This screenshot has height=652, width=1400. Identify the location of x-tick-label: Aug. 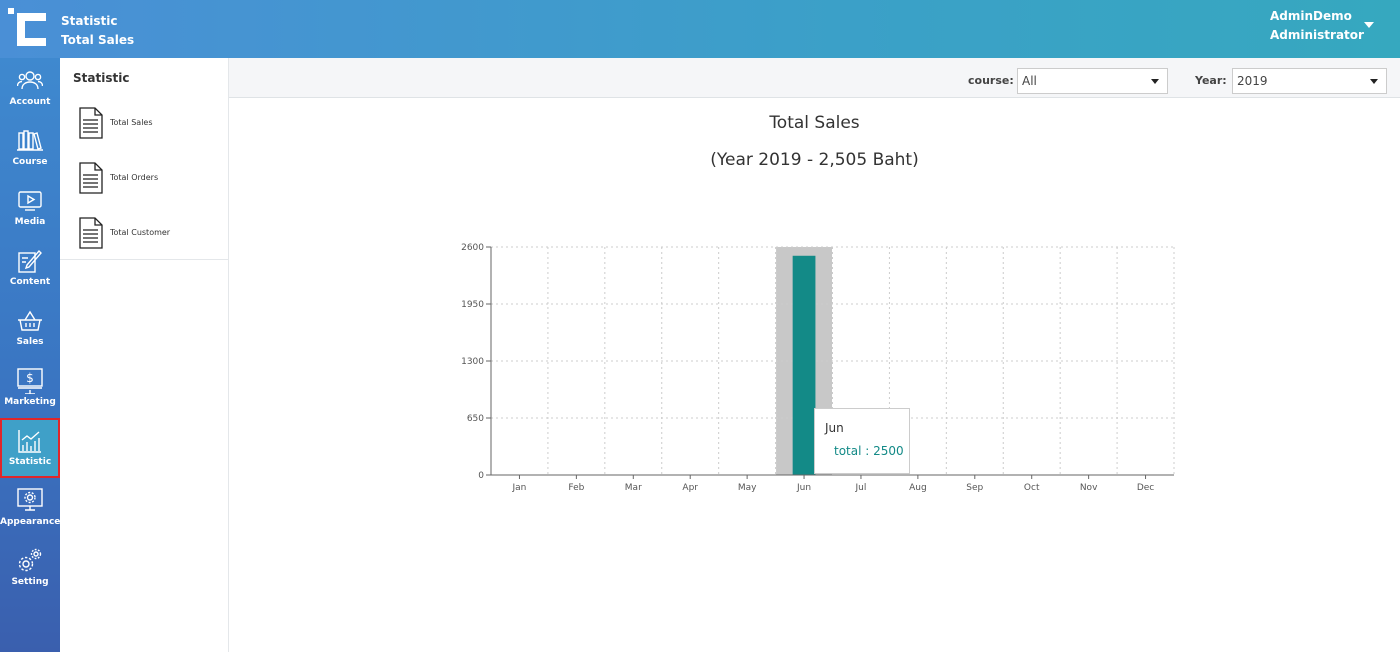
(918, 488).